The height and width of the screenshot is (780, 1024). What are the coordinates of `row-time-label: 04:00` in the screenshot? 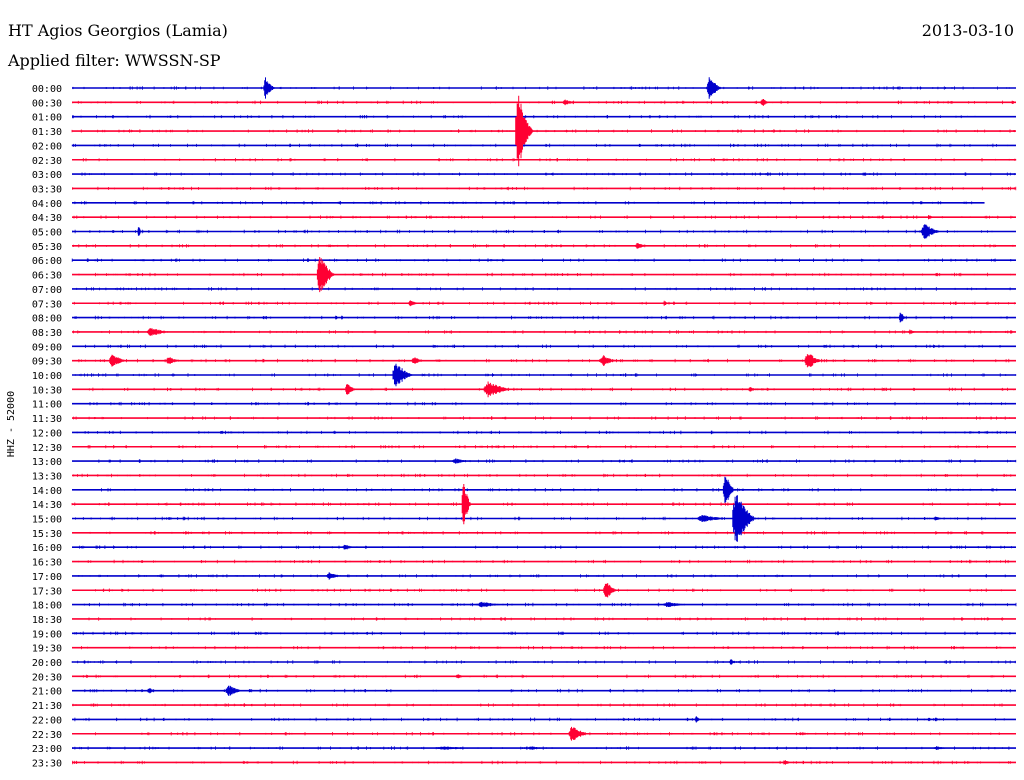 It's located at (47, 204).